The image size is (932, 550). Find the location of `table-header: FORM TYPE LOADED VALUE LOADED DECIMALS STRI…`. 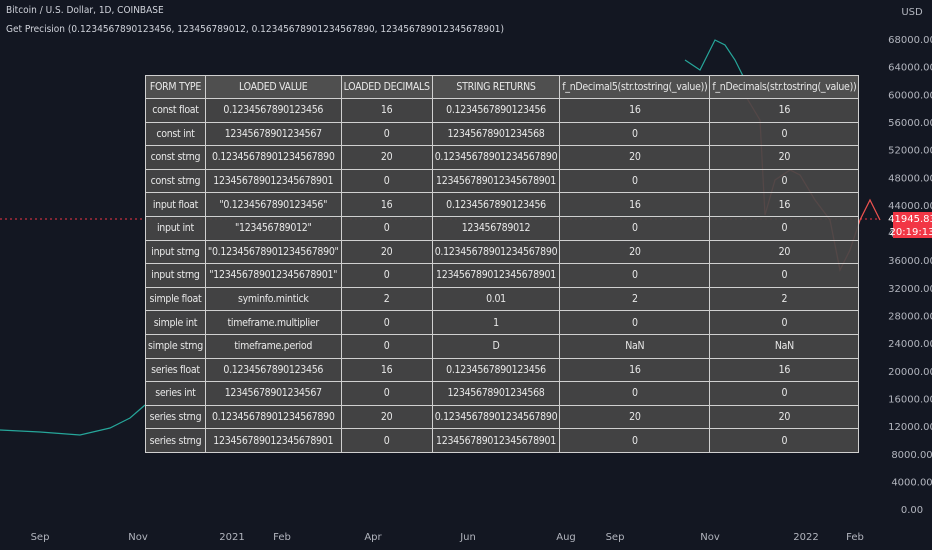

table-header: FORM TYPE LOADED VALUE LOADED DECIMALS STRI… is located at coordinates (502, 87).